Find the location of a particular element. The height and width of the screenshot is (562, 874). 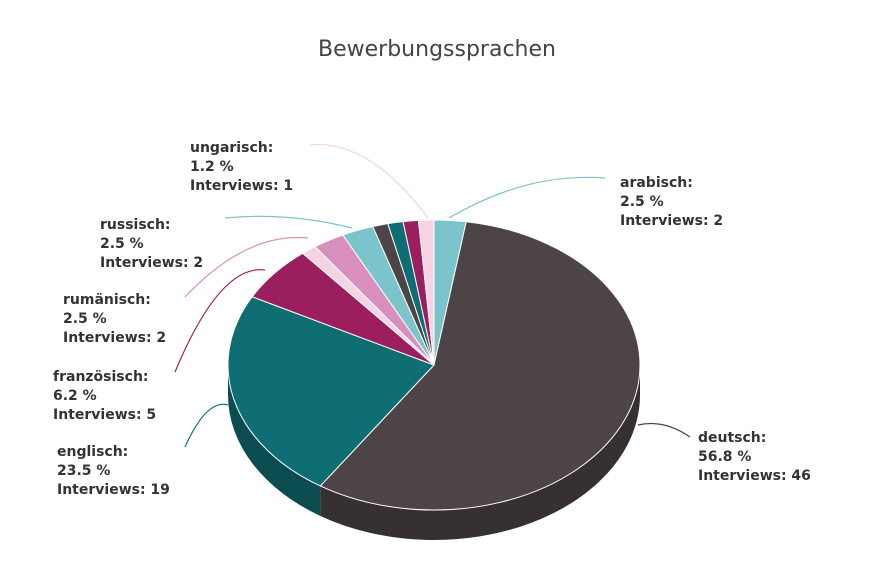

slice-label: englisch: is located at coordinates (92, 452).